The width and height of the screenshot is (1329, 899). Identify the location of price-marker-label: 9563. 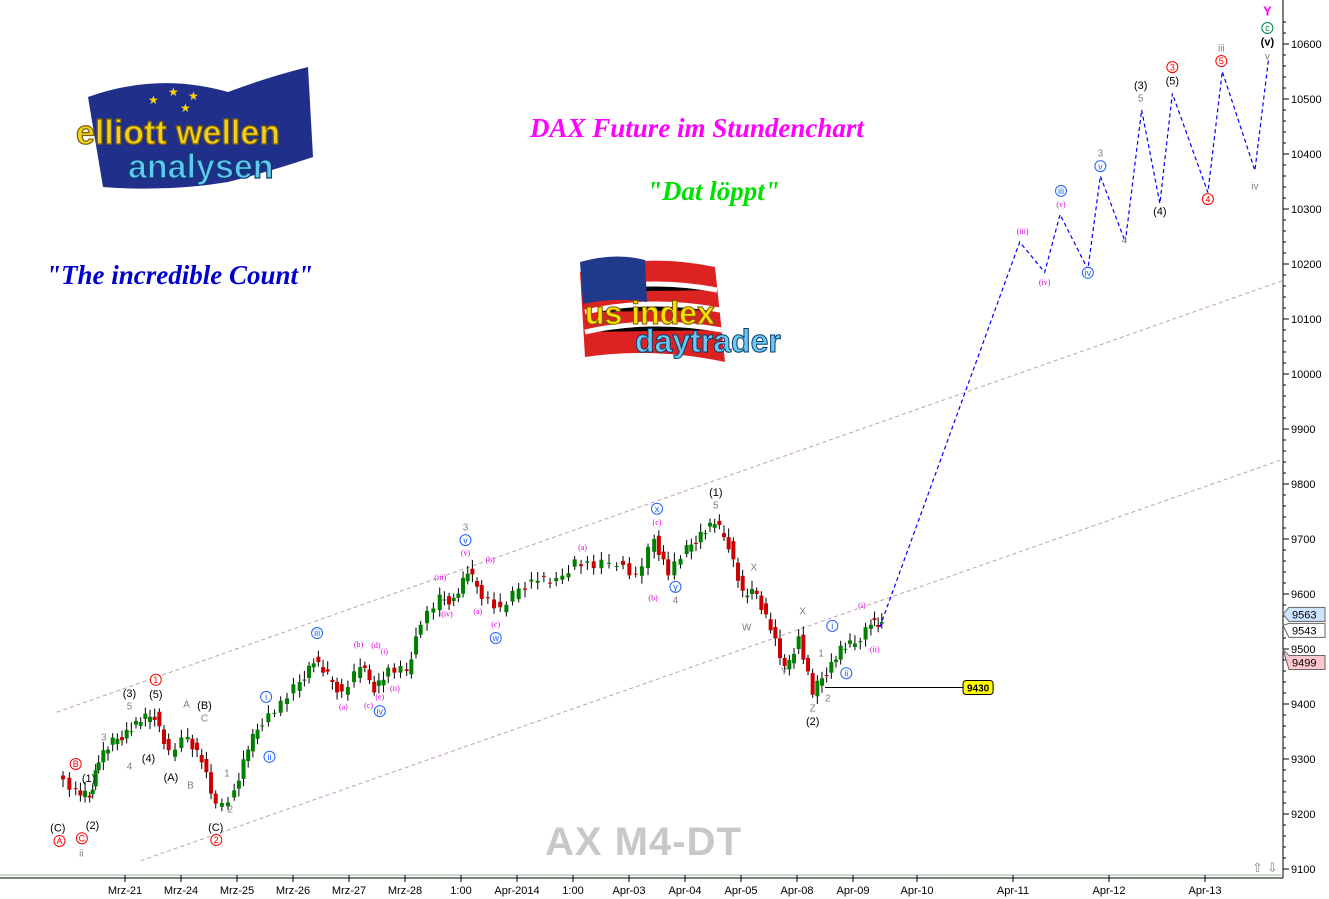
(1304, 615).